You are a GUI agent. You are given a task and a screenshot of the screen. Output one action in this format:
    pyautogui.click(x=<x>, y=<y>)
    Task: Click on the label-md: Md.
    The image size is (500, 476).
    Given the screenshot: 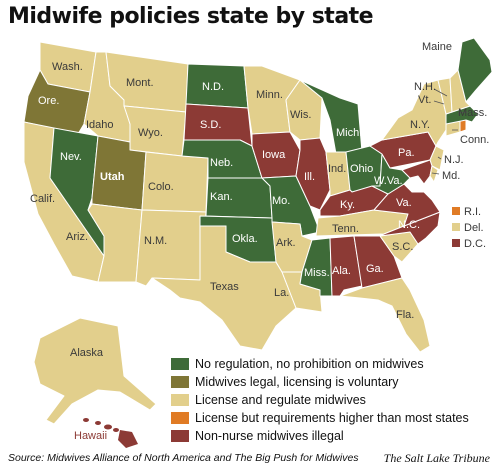 What is the action you would take?
    pyautogui.click(x=451, y=176)
    